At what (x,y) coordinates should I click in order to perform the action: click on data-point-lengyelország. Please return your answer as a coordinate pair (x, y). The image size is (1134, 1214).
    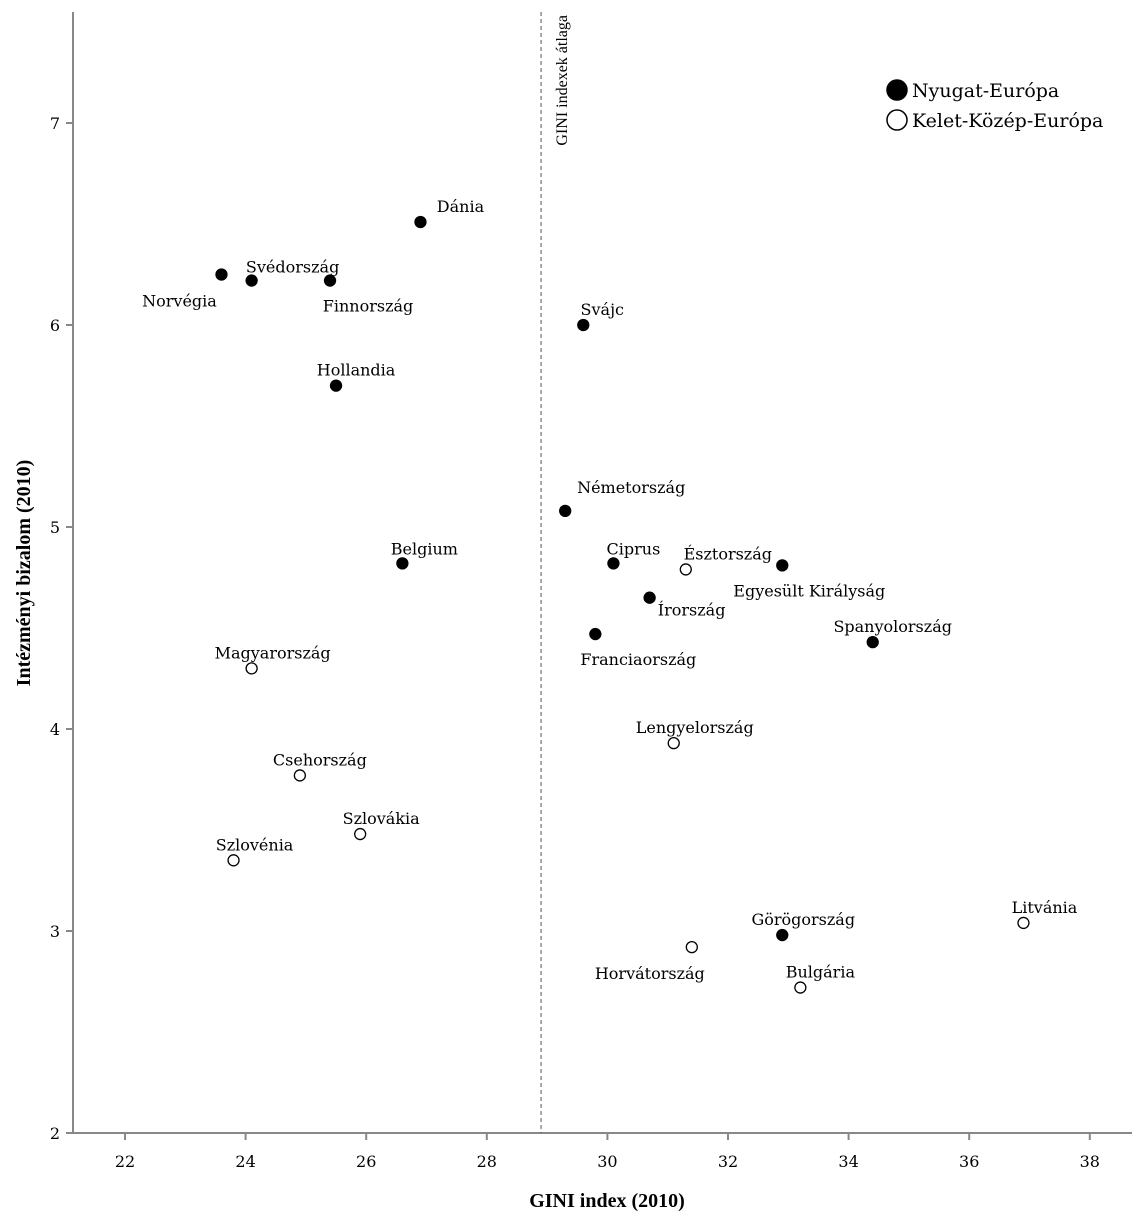
    Looking at the image, I should click on (673, 743).